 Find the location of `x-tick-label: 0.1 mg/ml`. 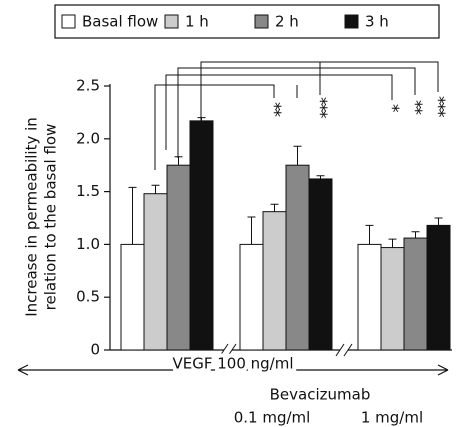

x-tick-label: 0.1 mg/ml is located at coordinates (272, 418).